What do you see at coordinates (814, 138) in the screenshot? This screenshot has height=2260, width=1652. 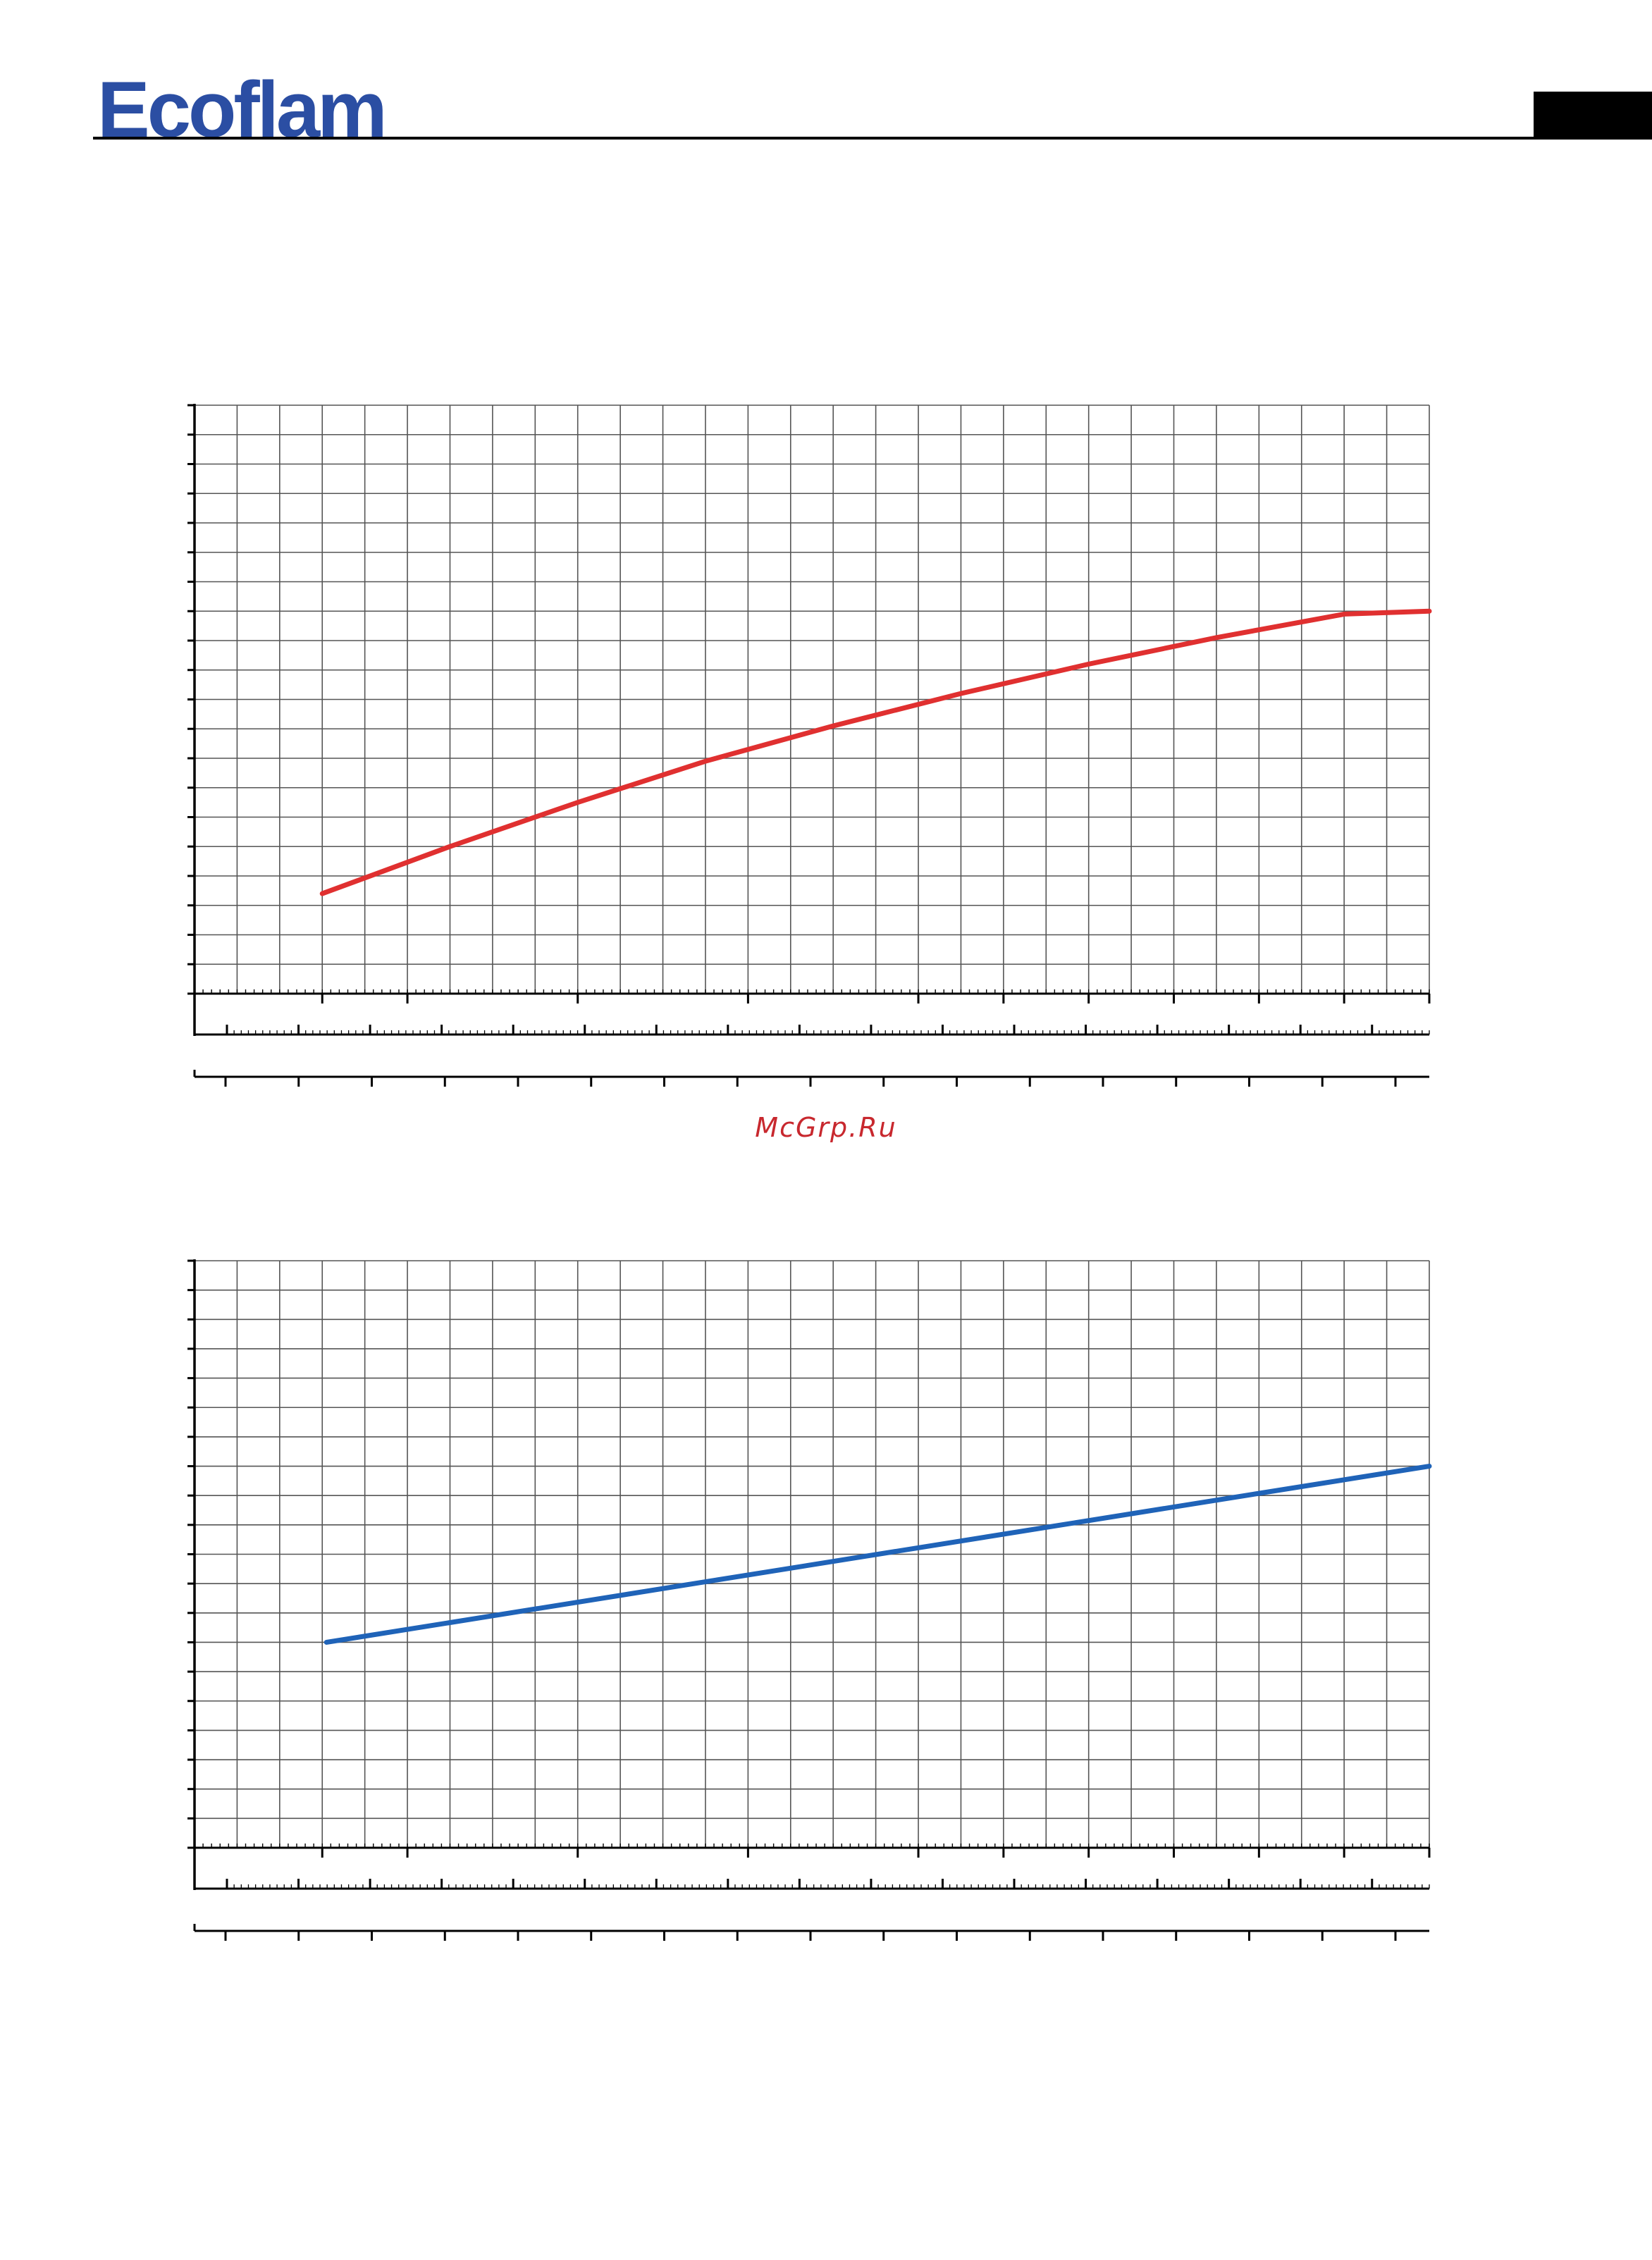 I see `header-rule` at bounding box center [814, 138].